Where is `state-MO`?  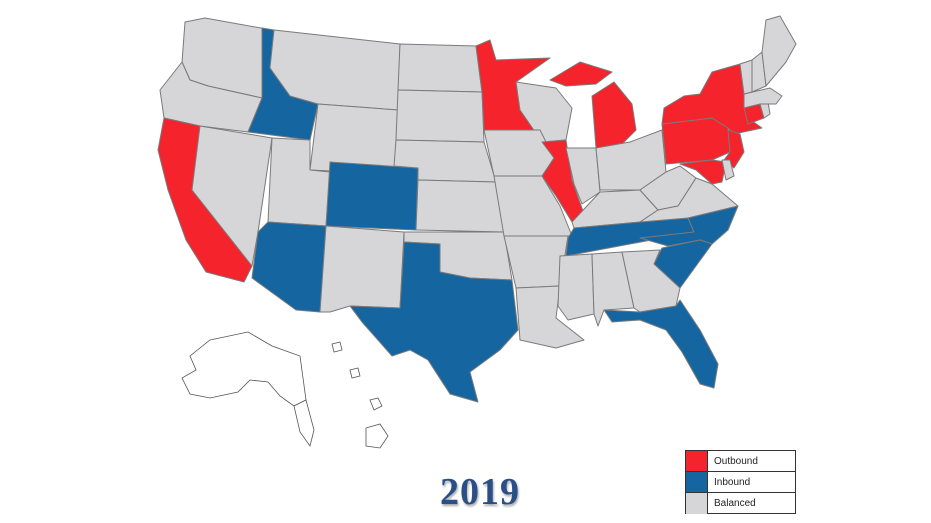
state-MO is located at coordinates (533, 206).